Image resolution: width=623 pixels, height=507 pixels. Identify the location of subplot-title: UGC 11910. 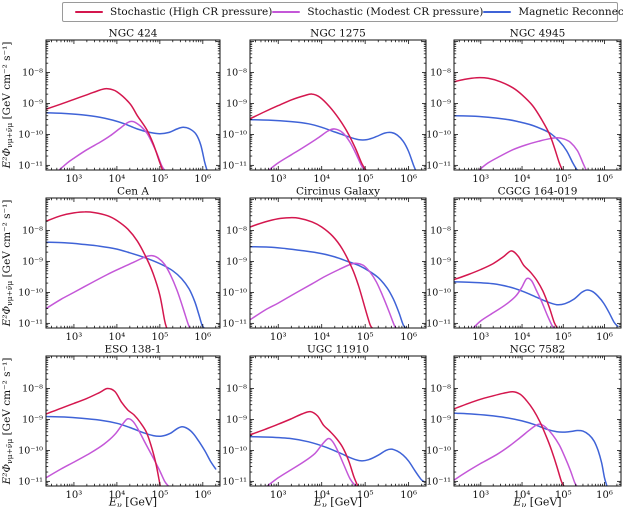
(338, 350).